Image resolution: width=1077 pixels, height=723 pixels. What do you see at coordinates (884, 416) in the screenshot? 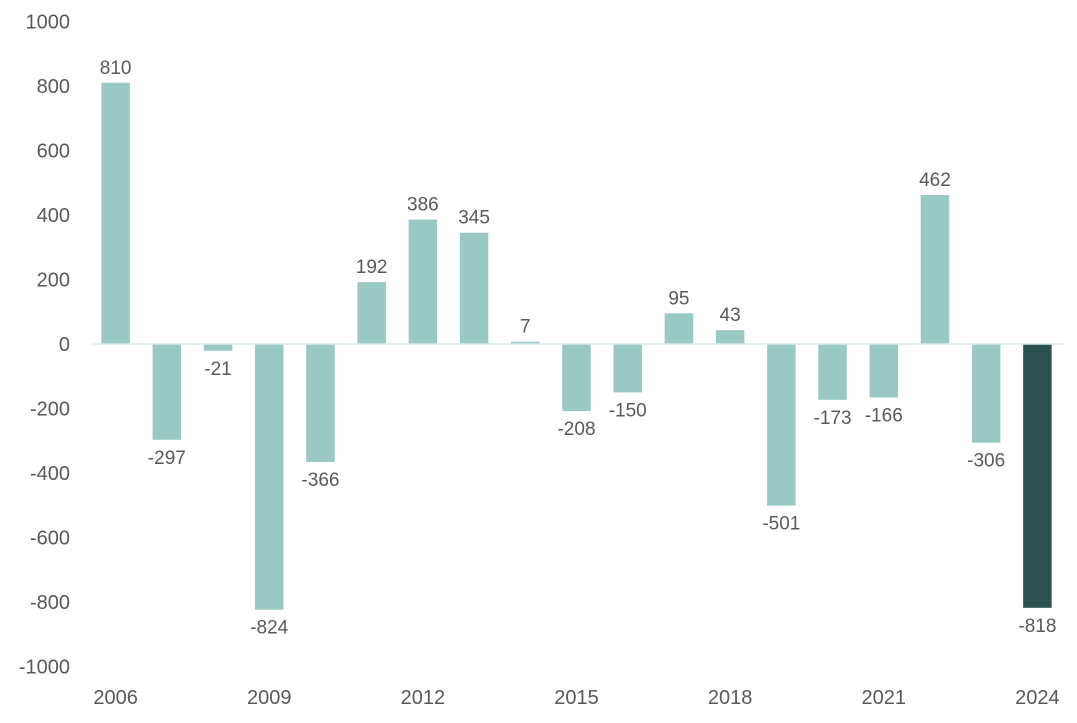
I see `data-label: -166` at bounding box center [884, 416].